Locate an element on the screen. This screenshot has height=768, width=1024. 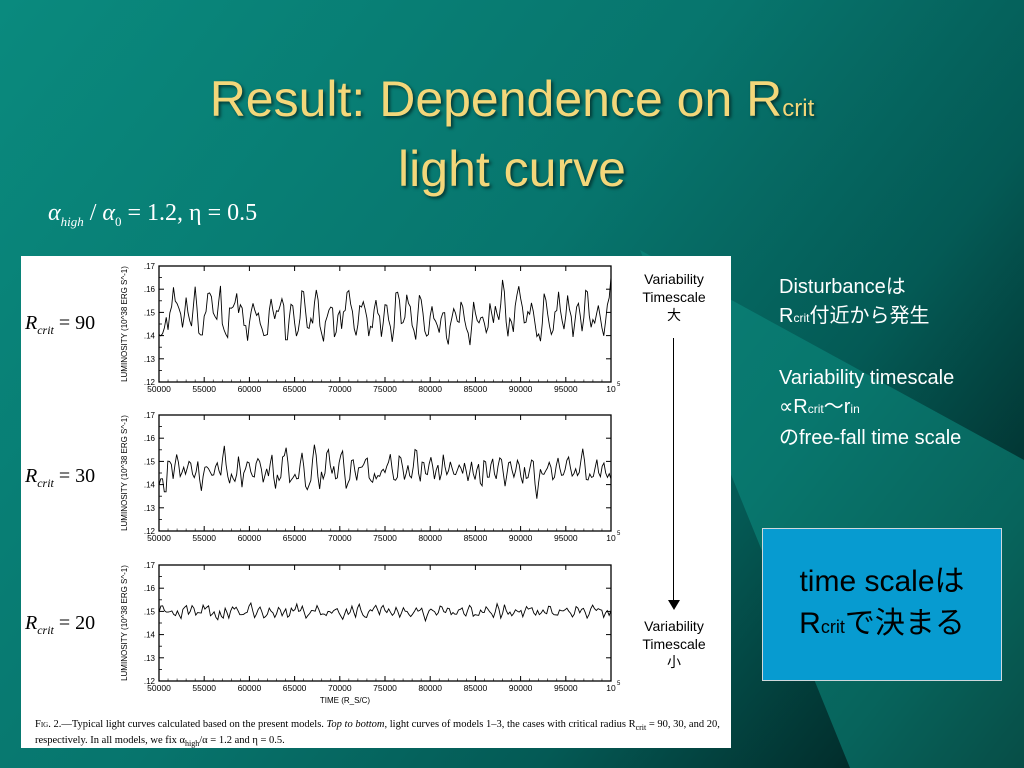
timescale-arrow-head is located at coordinates (674, 605).